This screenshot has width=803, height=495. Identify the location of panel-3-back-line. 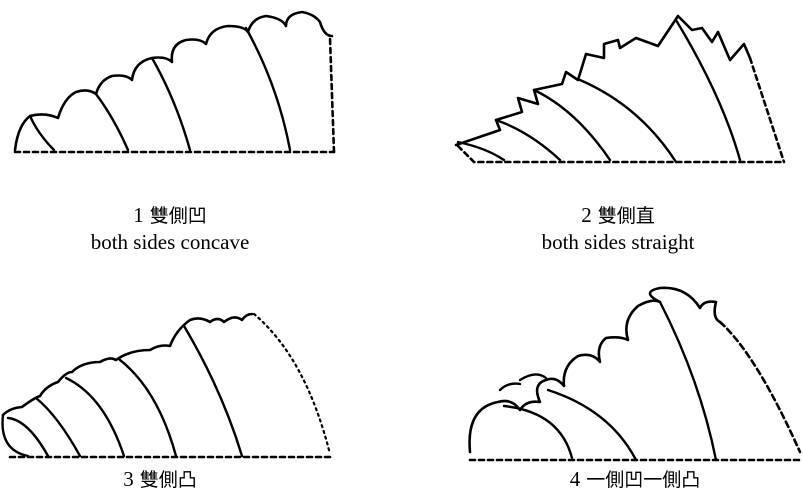
(292, 384).